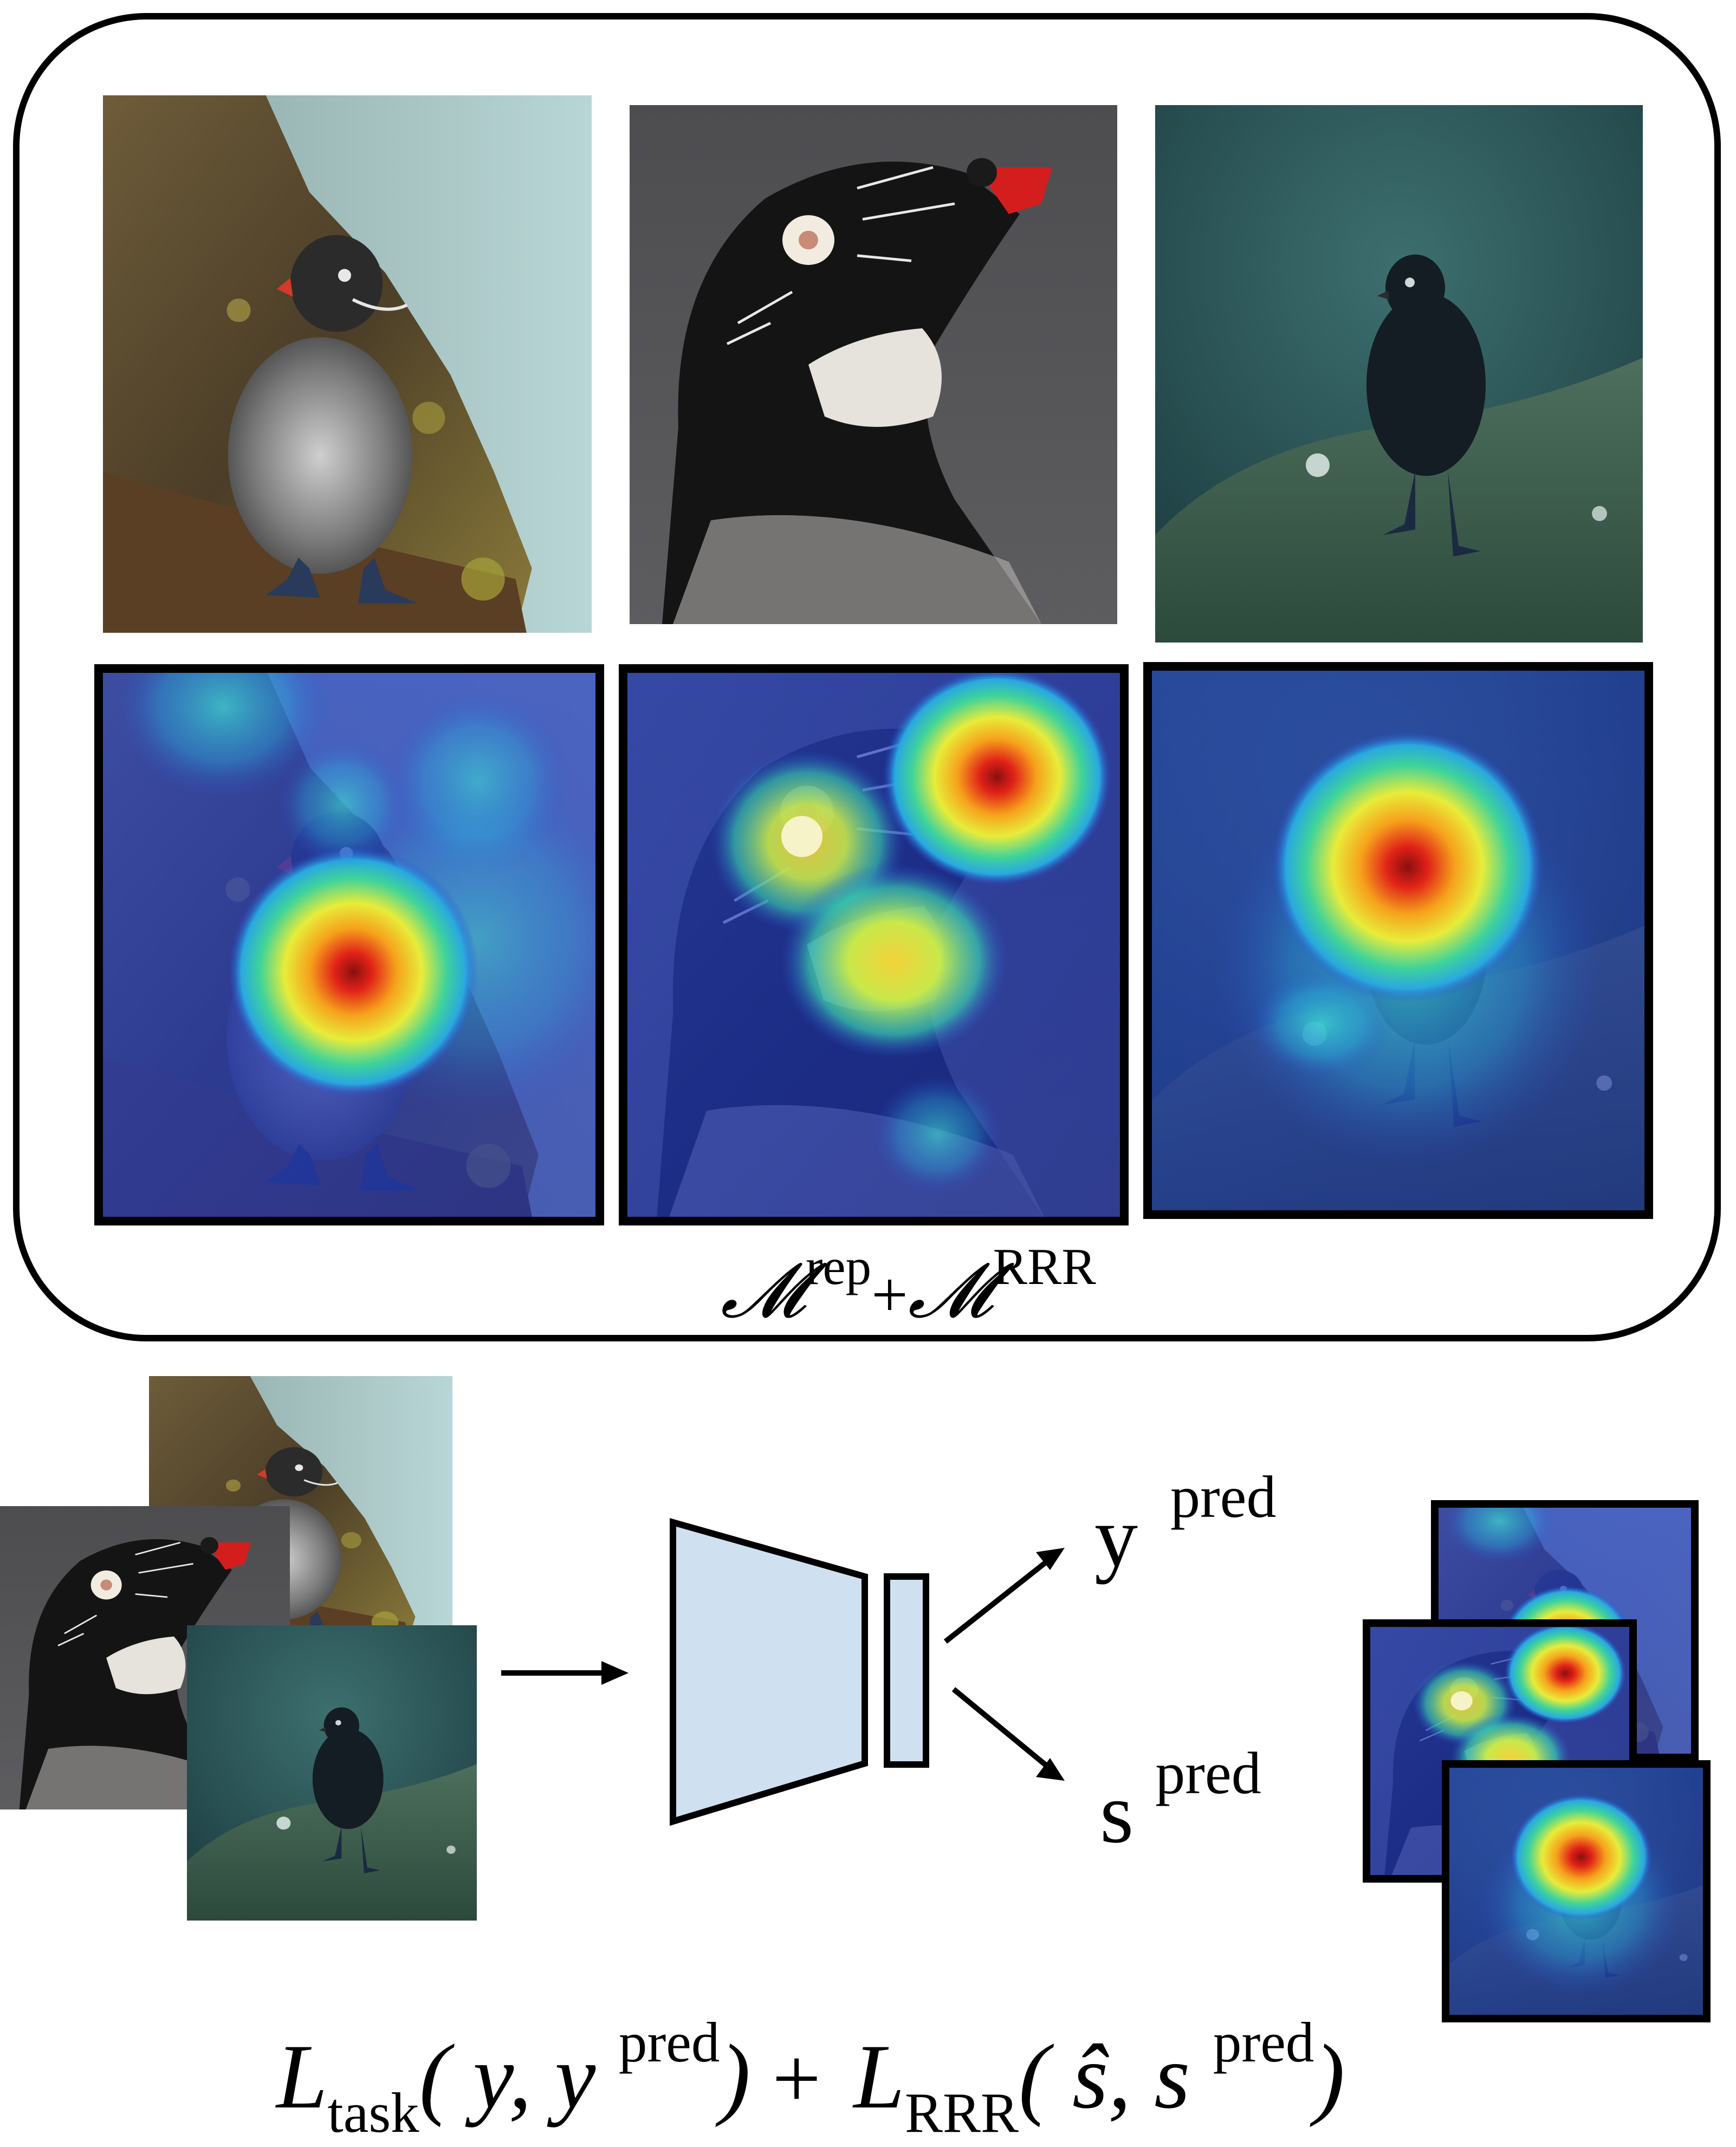  I want to click on input-arrow, so click(565, 1673).